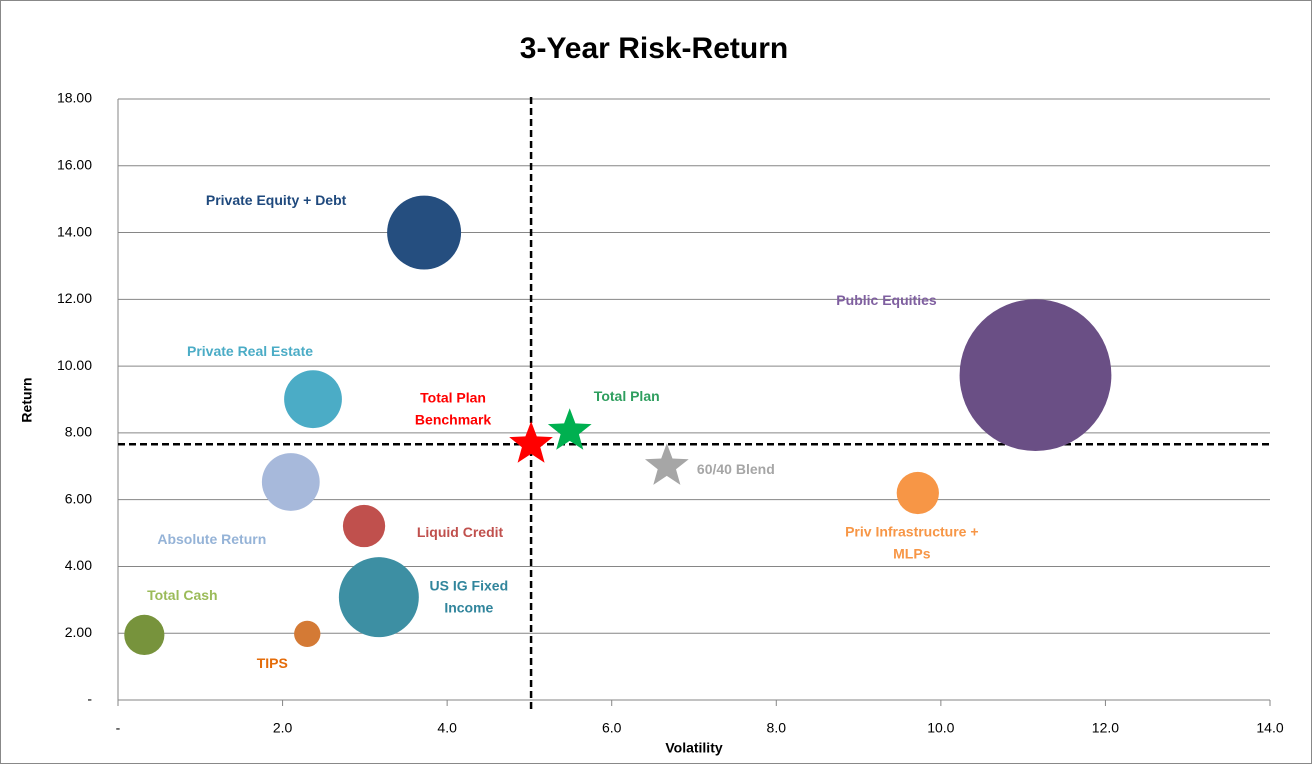 This screenshot has height=765, width=1313. What do you see at coordinates (694, 748) in the screenshot?
I see `x-axis-title: Volatility` at bounding box center [694, 748].